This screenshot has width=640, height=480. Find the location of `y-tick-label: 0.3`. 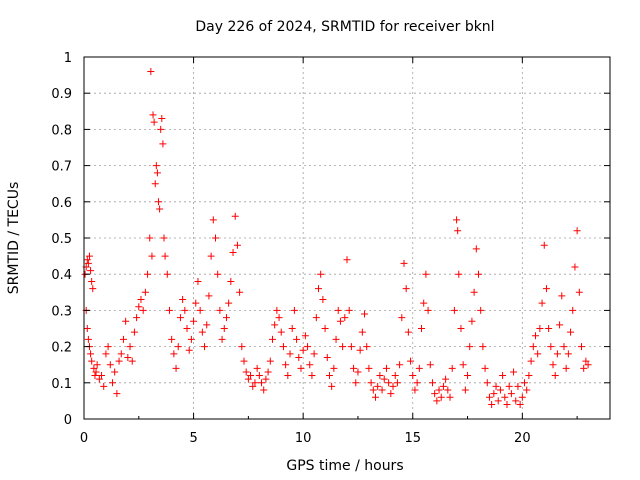

y-tick-label: 0.3 is located at coordinates (61, 311).